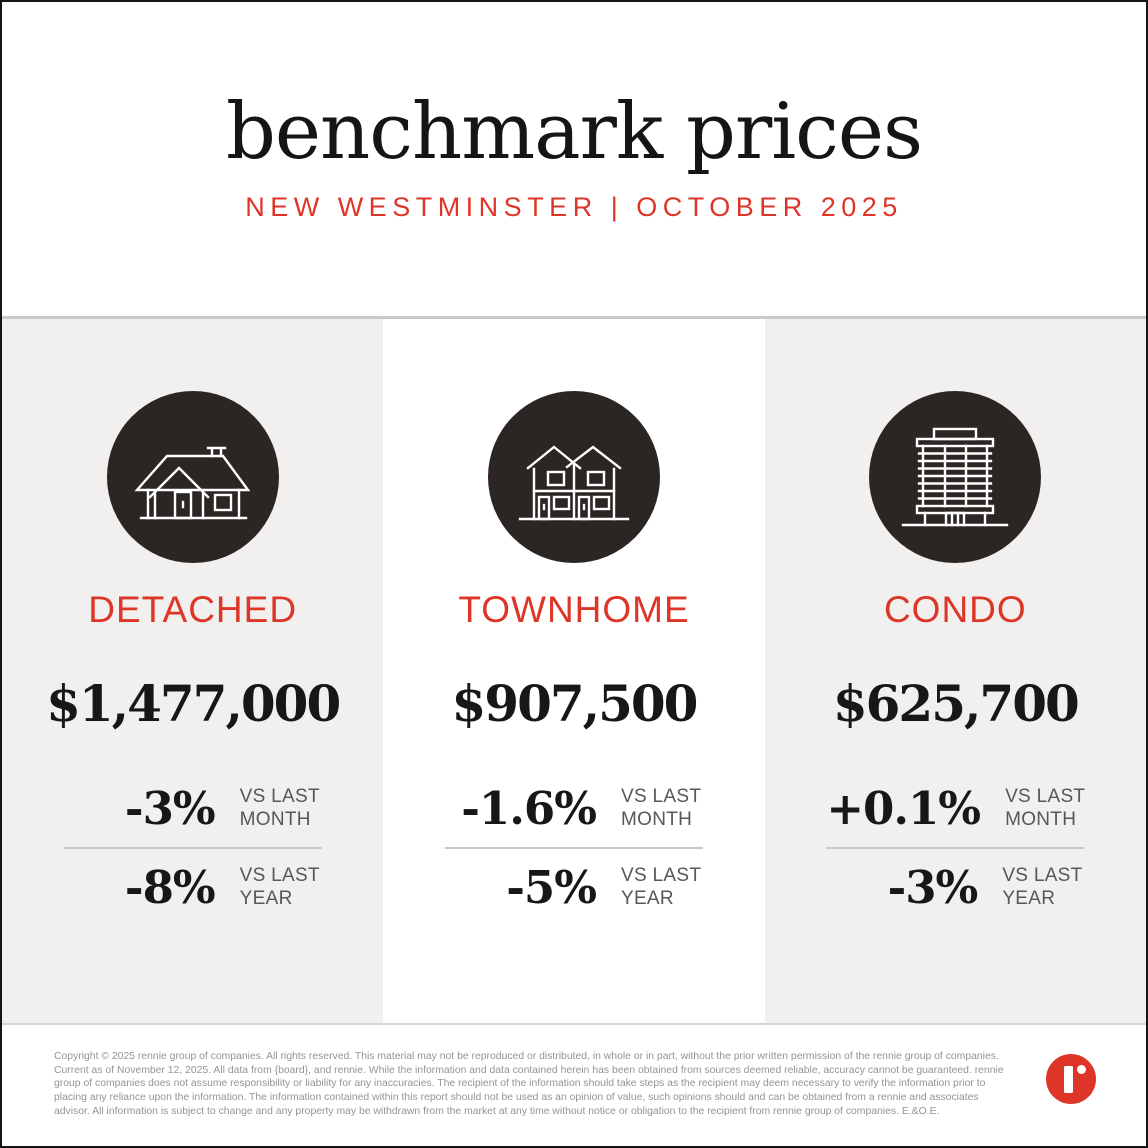 The height and width of the screenshot is (1148, 1148). I want to click on detached-icon-circle, so click(192, 477).